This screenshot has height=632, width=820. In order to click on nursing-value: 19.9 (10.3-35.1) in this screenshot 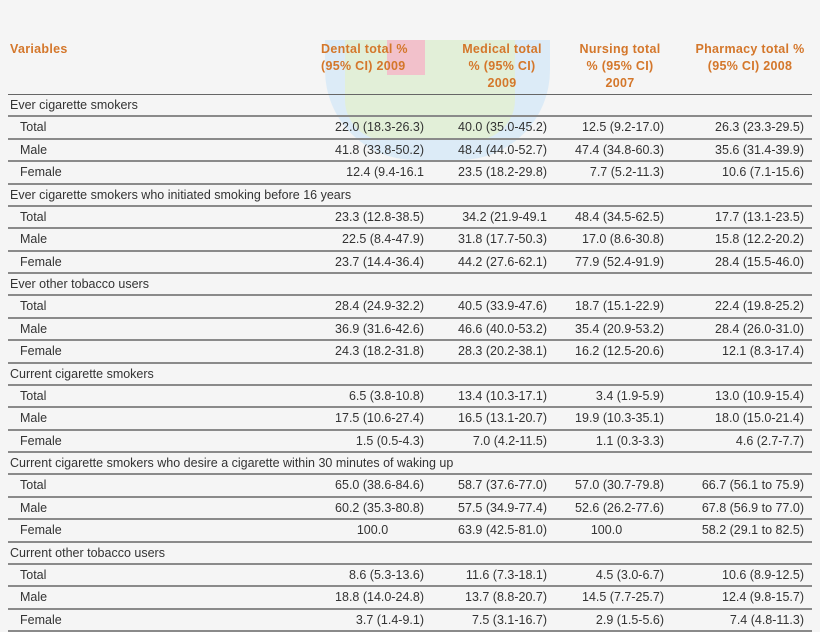, I will do `click(619, 418)`.